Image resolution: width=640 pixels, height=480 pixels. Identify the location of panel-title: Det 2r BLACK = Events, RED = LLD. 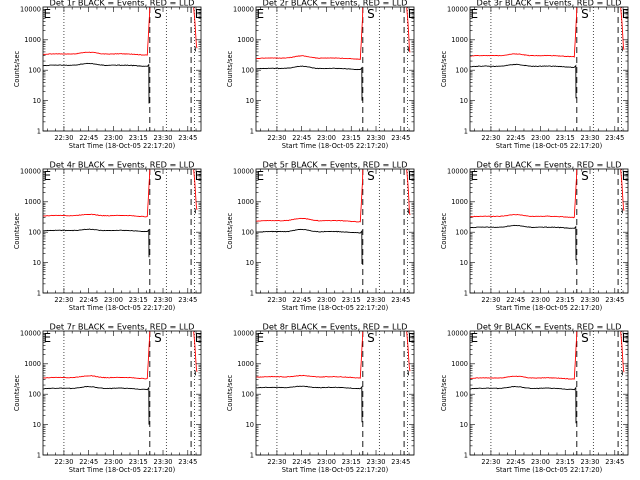
(335, 4).